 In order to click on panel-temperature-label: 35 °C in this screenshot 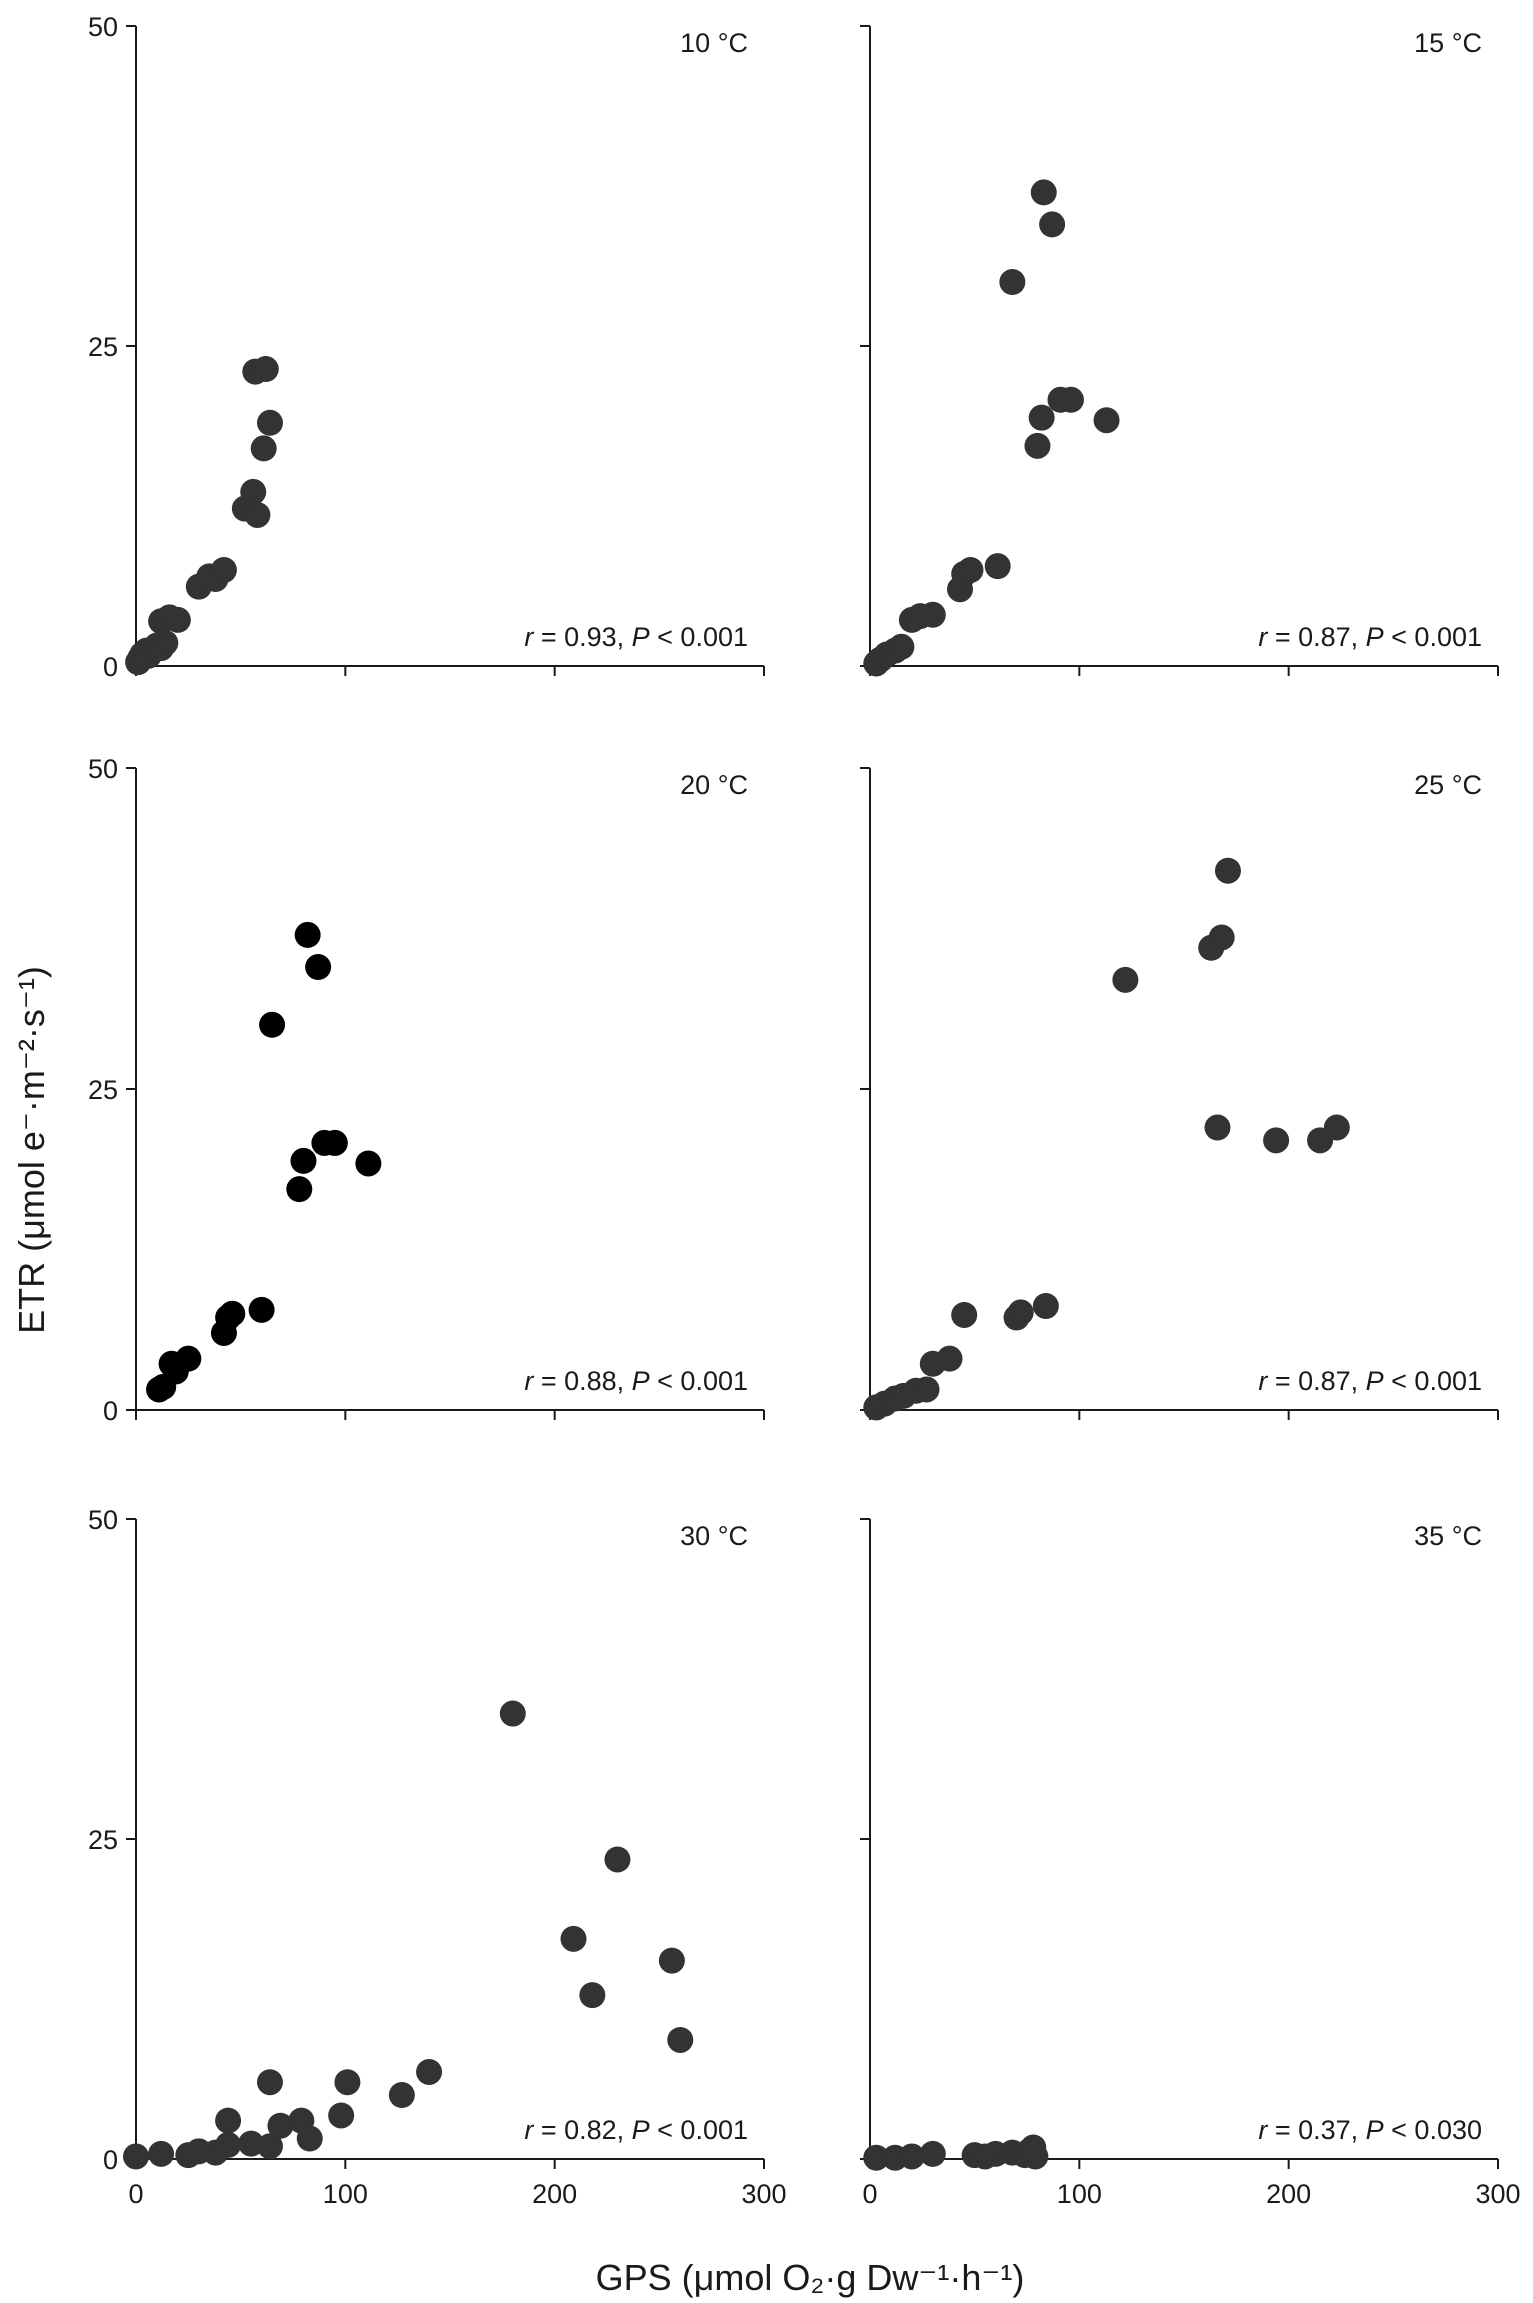, I will do `click(1448, 1536)`.